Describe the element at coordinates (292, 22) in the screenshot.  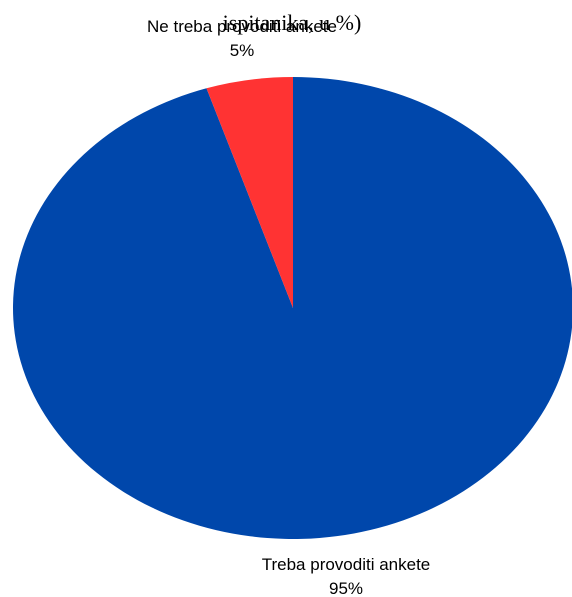
I see `chart-title: ispitanika, u %)` at that location.